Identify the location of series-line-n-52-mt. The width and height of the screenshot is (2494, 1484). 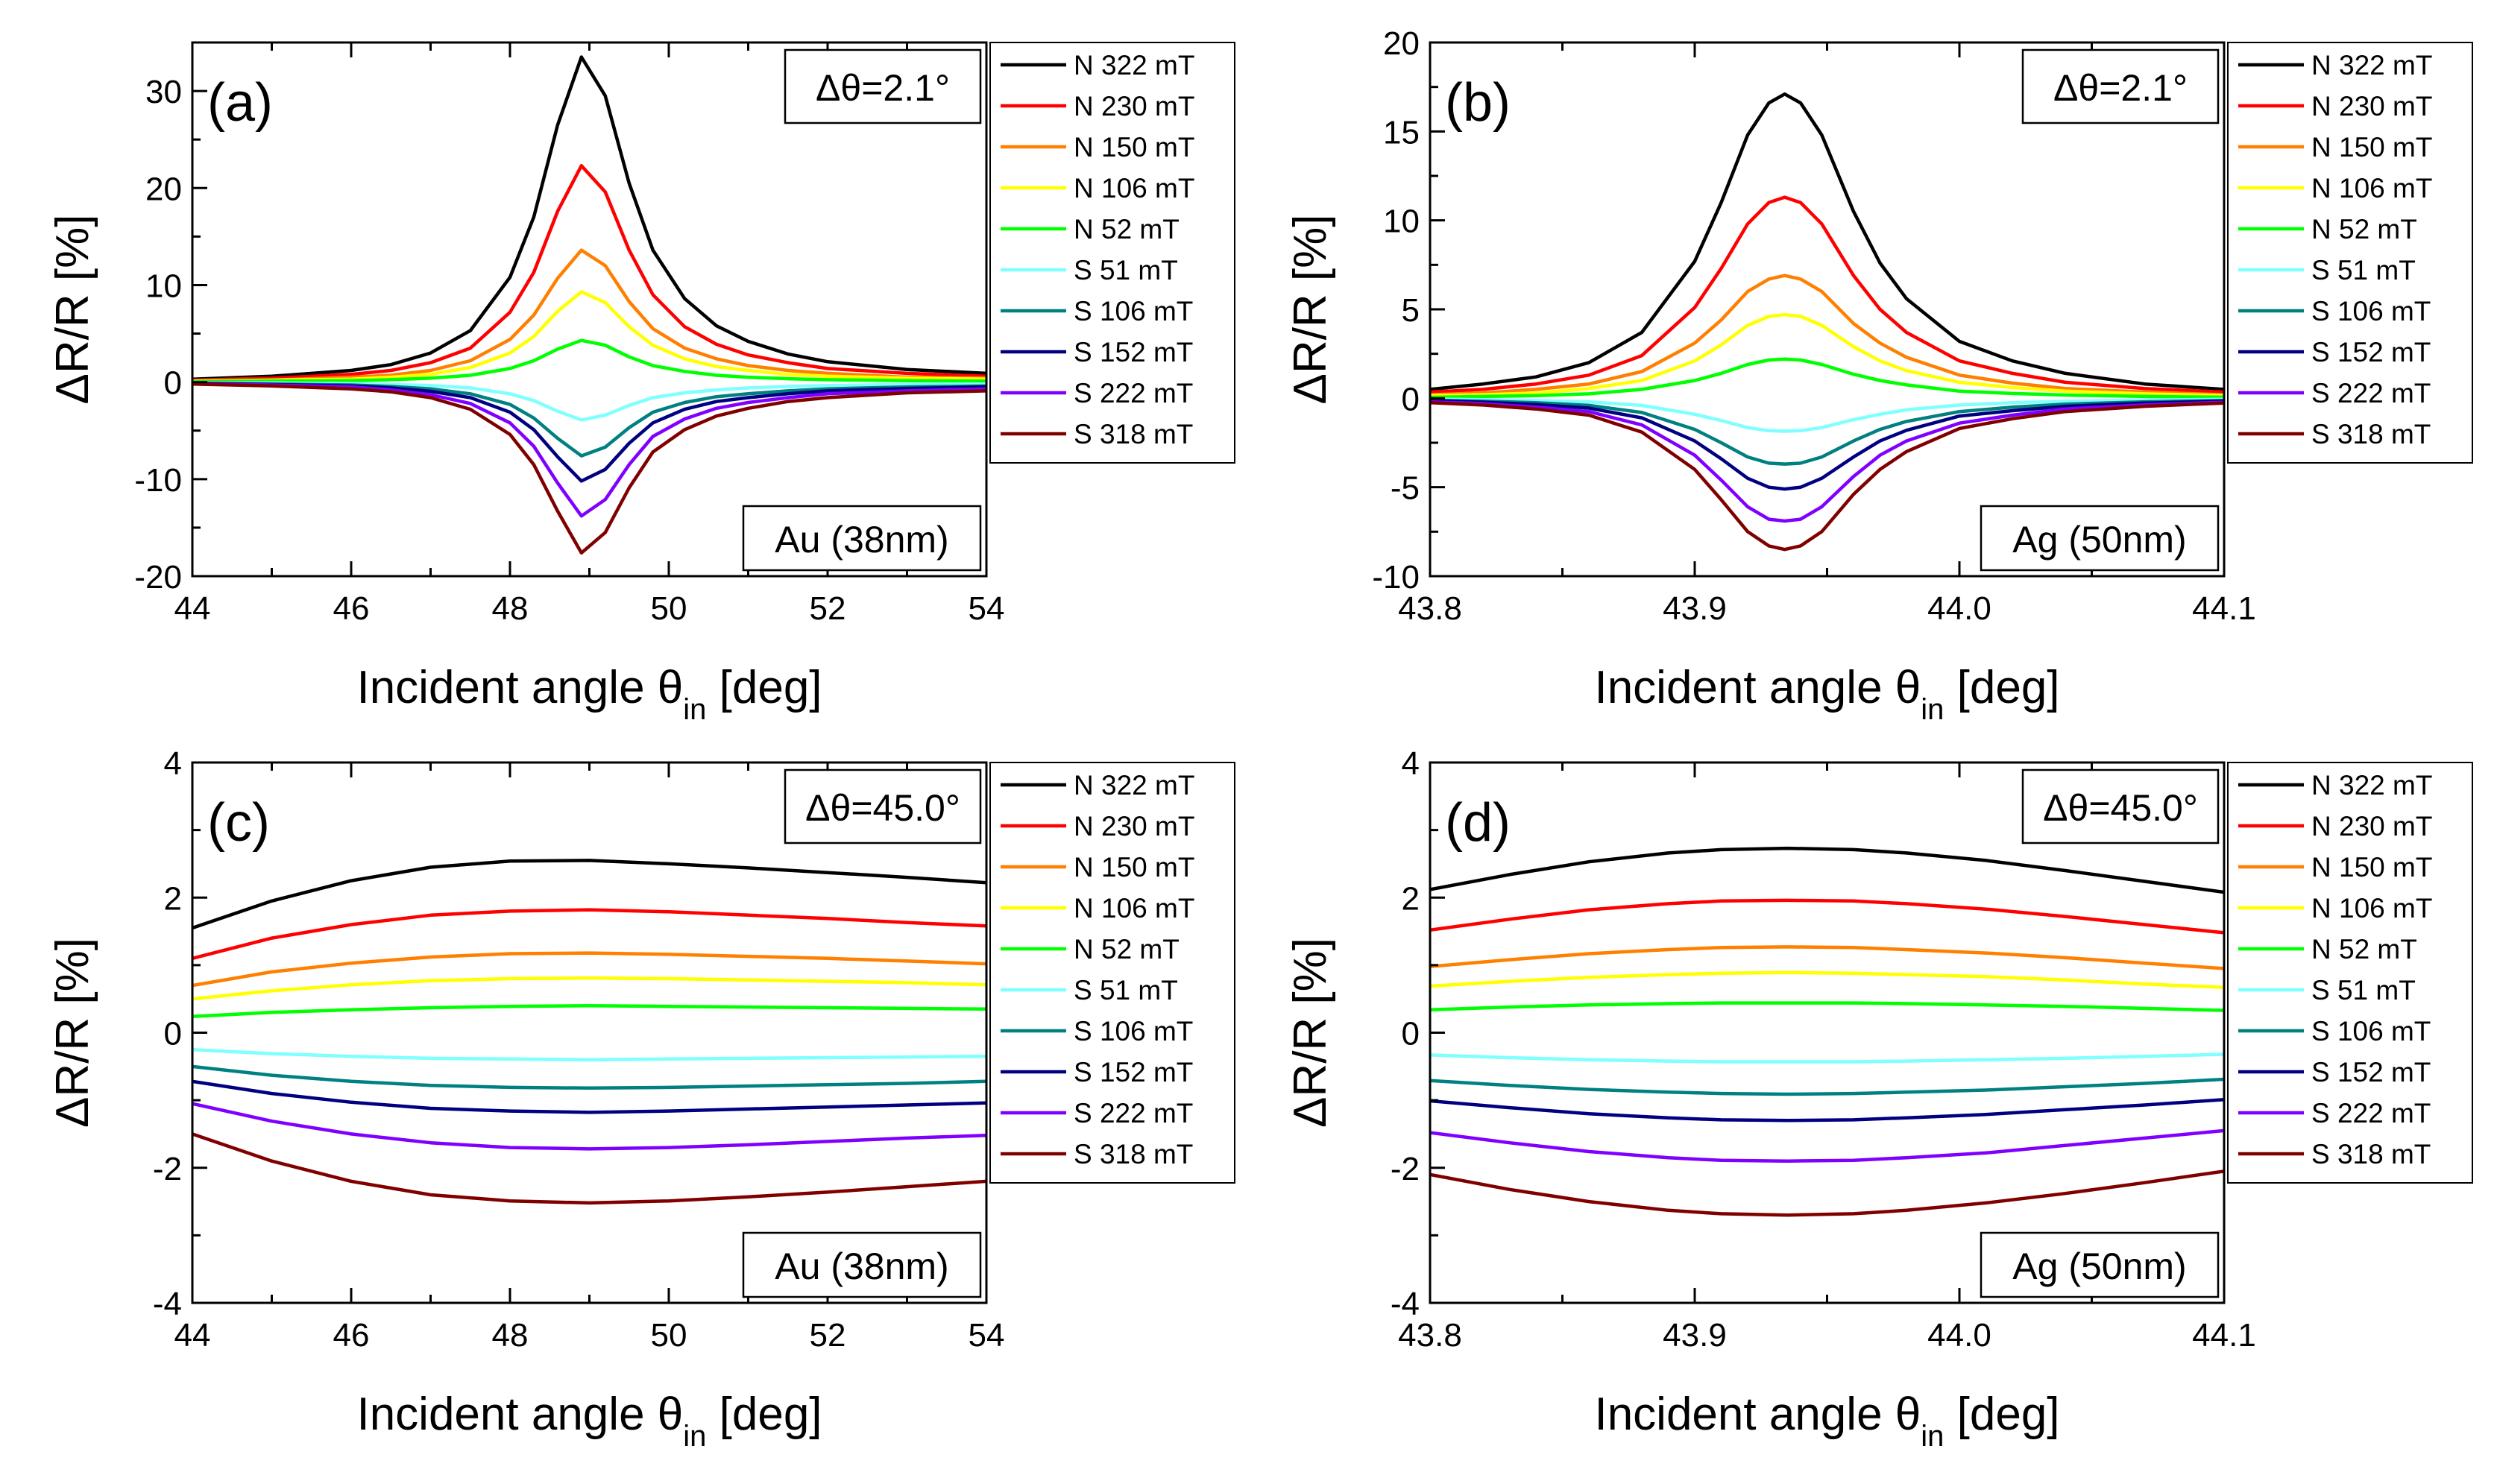
(589, 1011).